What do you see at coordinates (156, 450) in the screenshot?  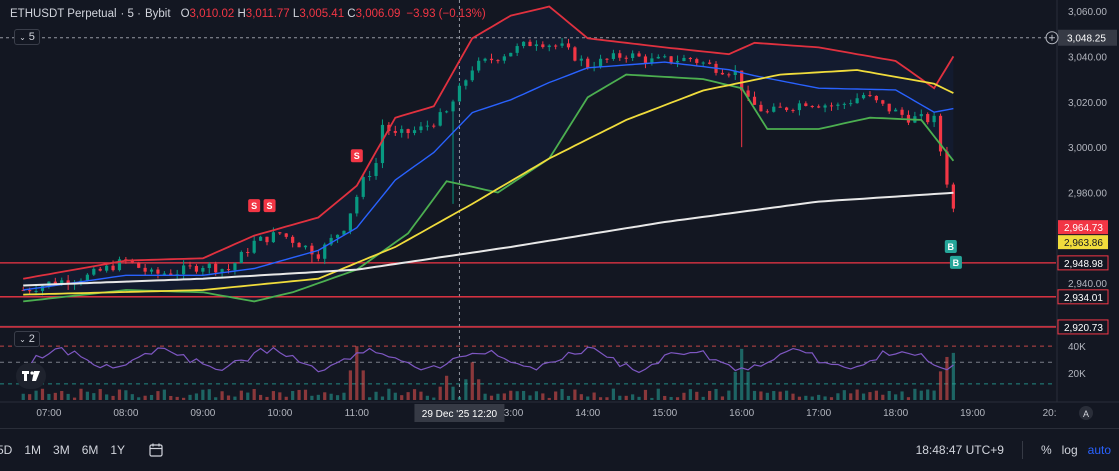 I see `calendar-icon` at bounding box center [156, 450].